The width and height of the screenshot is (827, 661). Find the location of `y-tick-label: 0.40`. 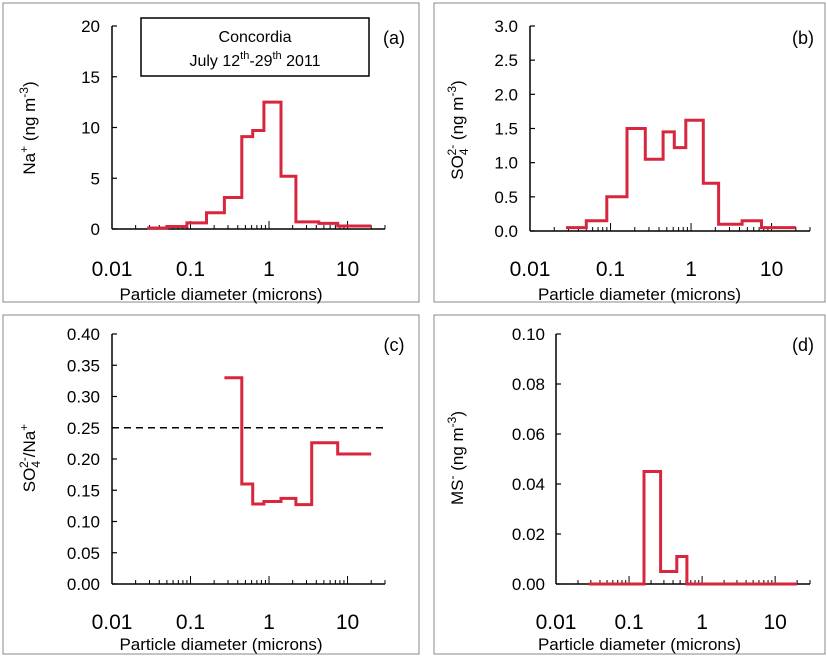

y-tick-label: 0.40 is located at coordinates (83, 334).